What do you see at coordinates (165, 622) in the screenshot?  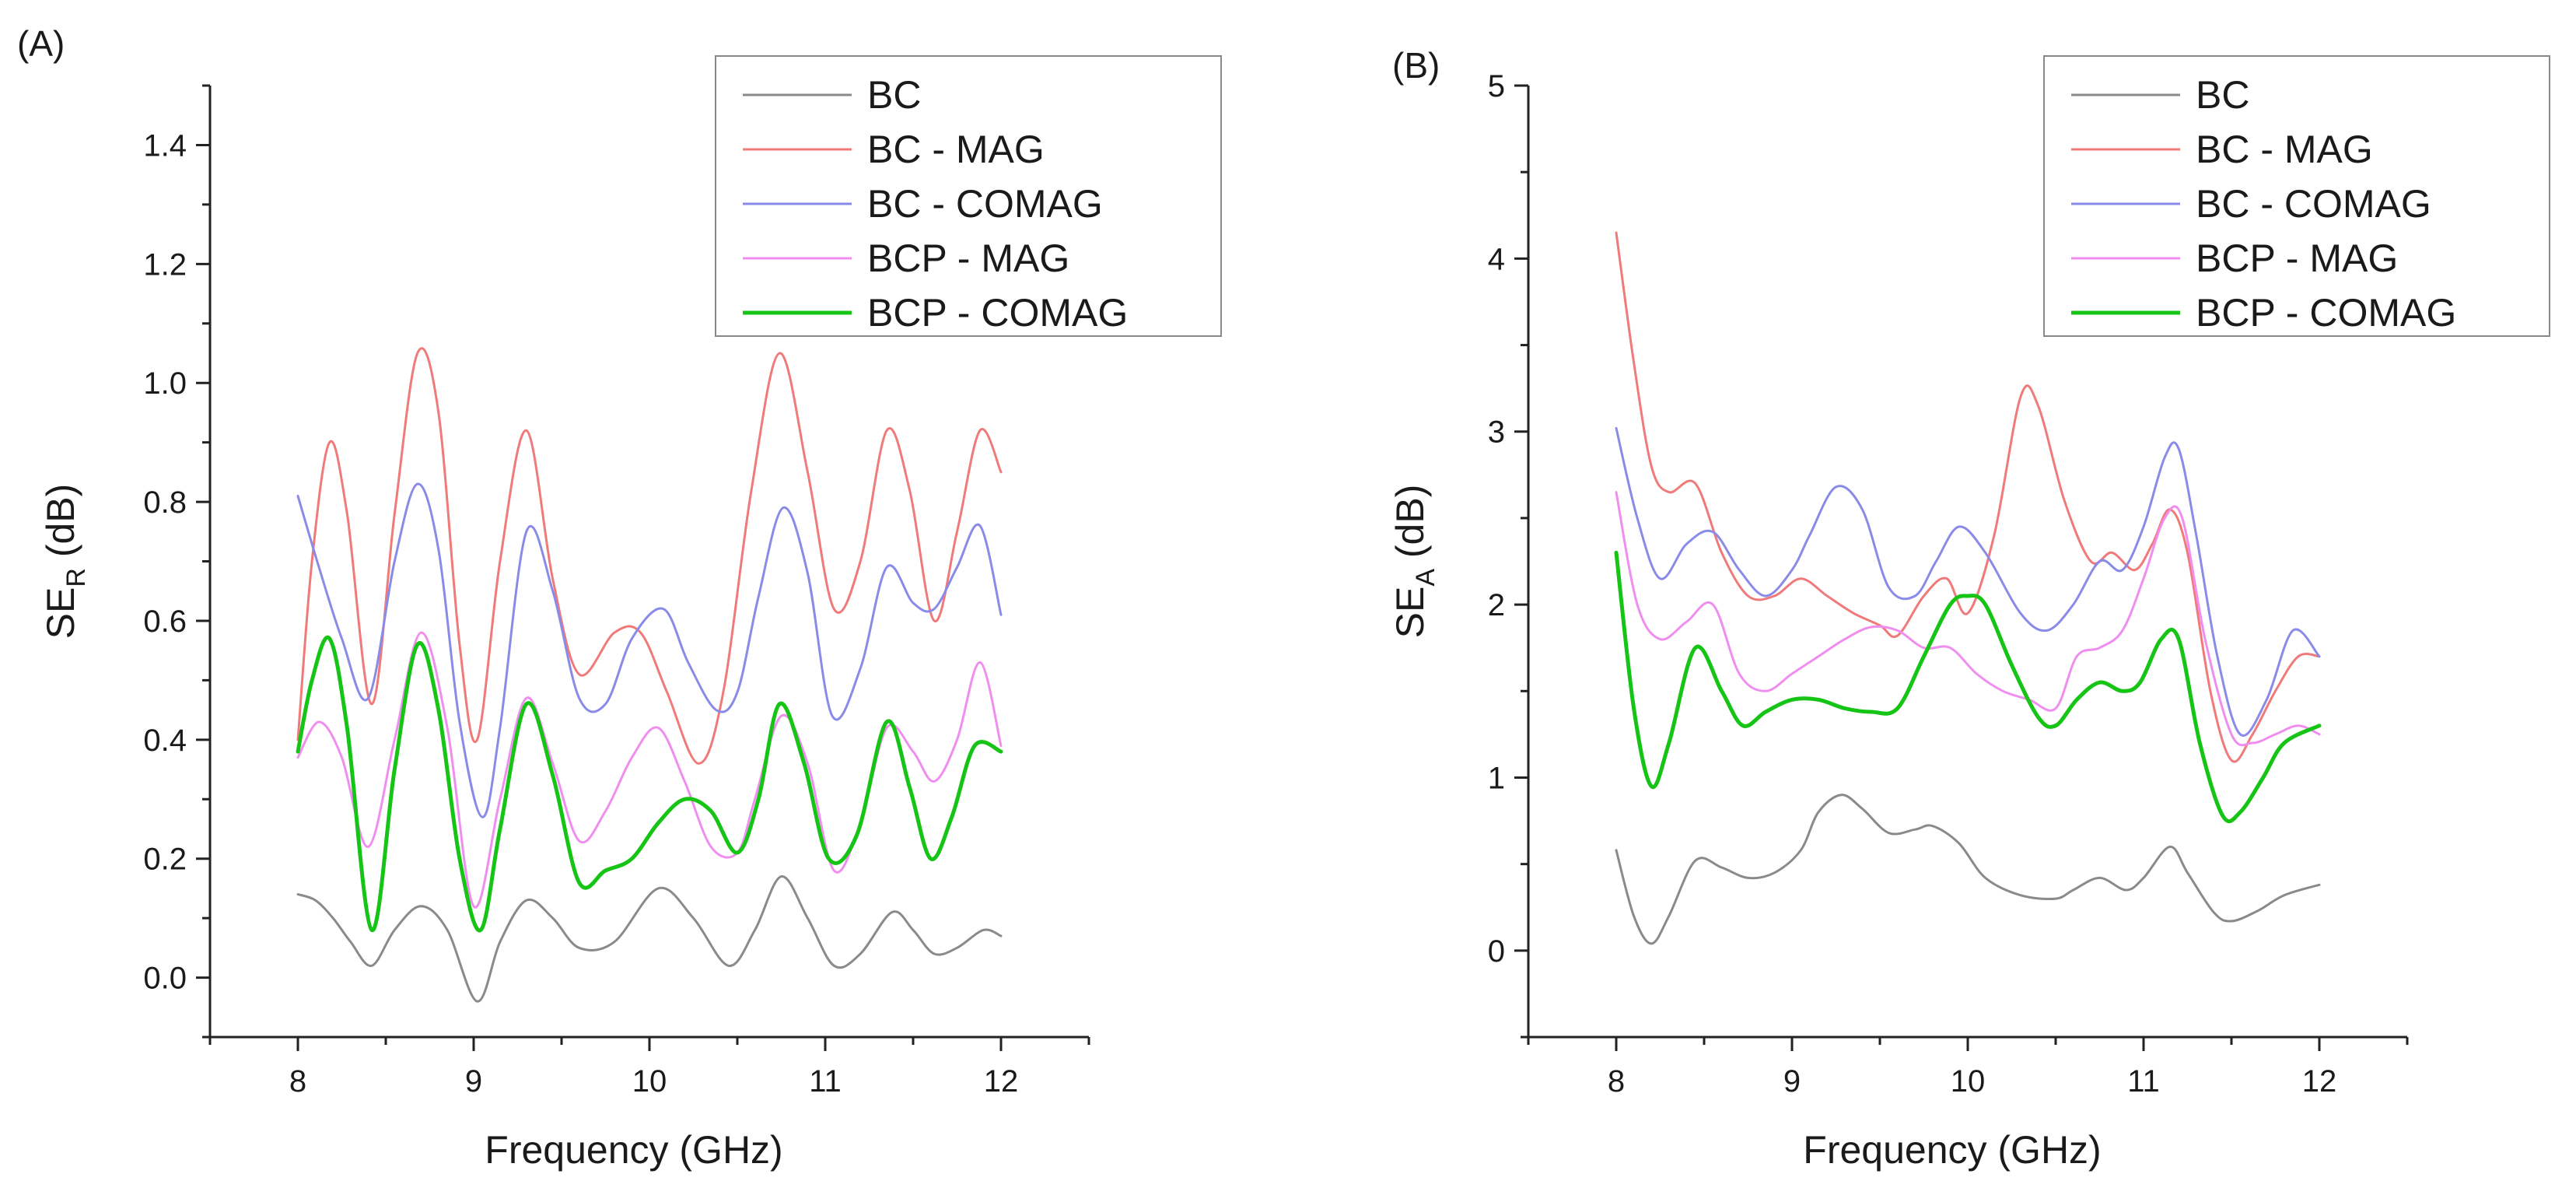 I see `y-tick-label: 0.6` at bounding box center [165, 622].